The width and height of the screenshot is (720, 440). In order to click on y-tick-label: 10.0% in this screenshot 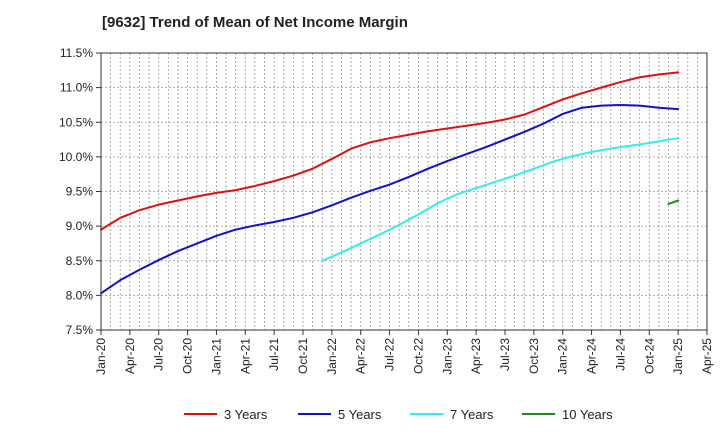, I will do `click(76, 157)`.